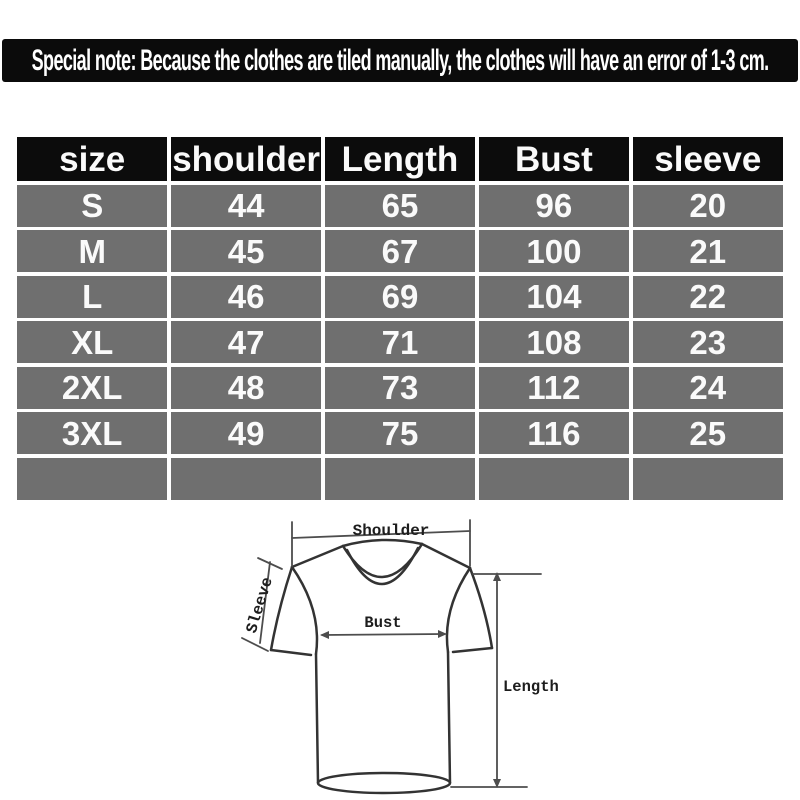 This screenshot has height=800, width=800. Describe the element at coordinates (531, 687) in the screenshot. I see `length-label: Length` at that location.